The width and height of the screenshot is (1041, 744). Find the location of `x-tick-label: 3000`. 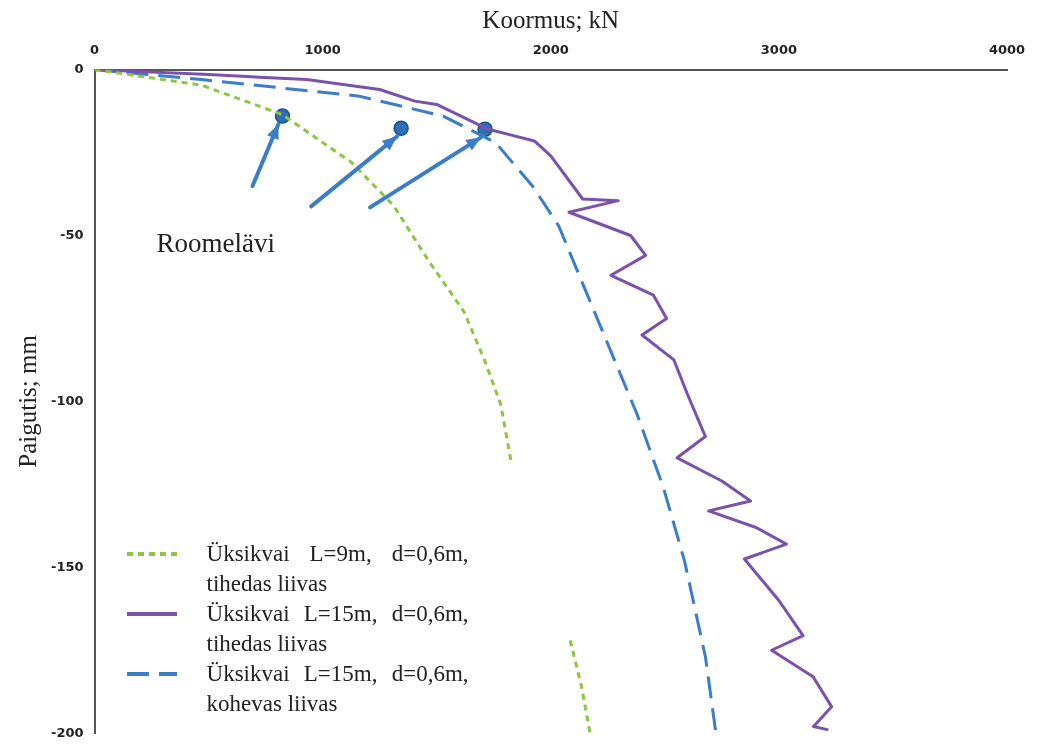

x-tick-label: 3000 is located at coordinates (778, 50).